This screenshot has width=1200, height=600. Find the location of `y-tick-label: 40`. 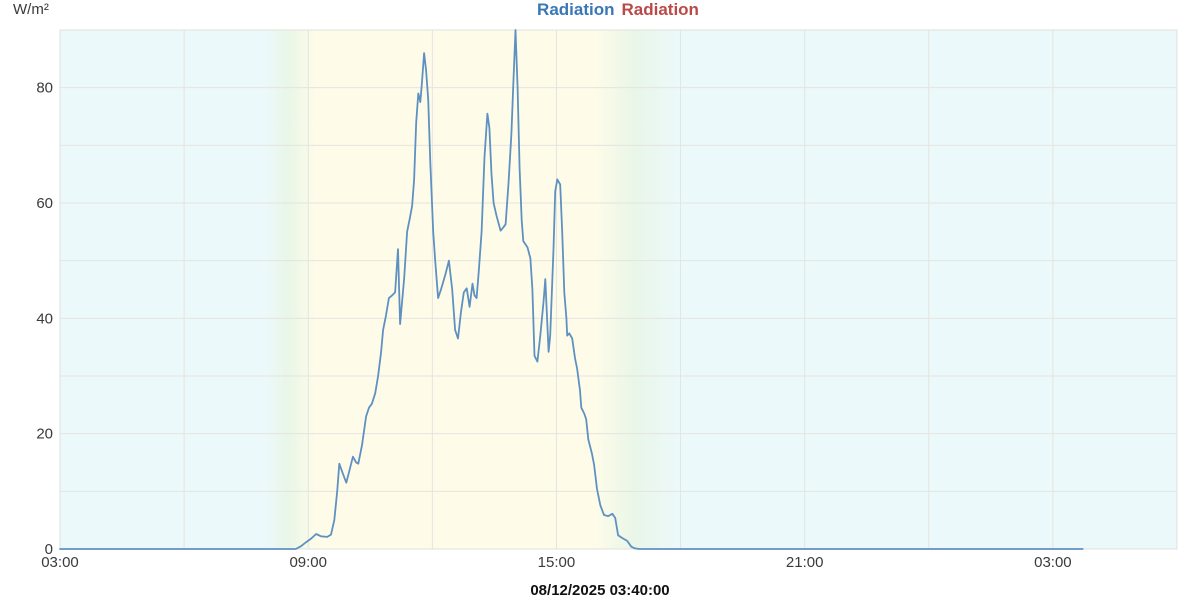

y-tick-label: 40 is located at coordinates (44, 318).